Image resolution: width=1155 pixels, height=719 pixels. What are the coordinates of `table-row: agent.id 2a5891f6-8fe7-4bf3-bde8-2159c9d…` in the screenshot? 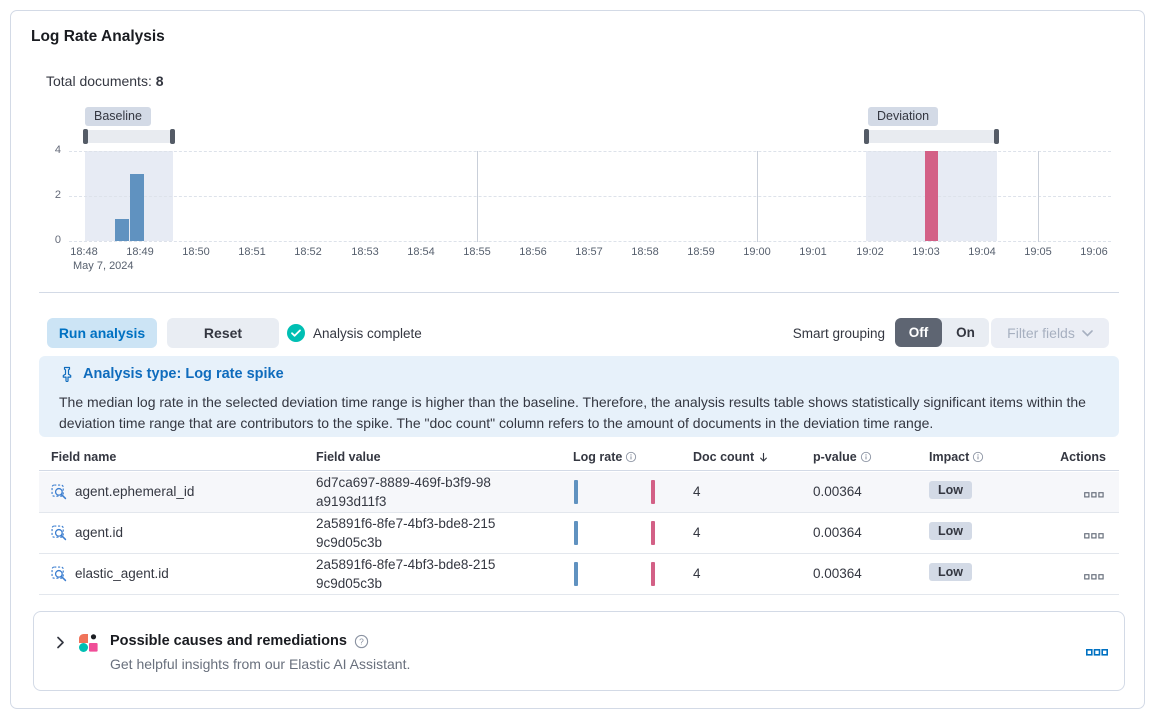 It's located at (579, 533).